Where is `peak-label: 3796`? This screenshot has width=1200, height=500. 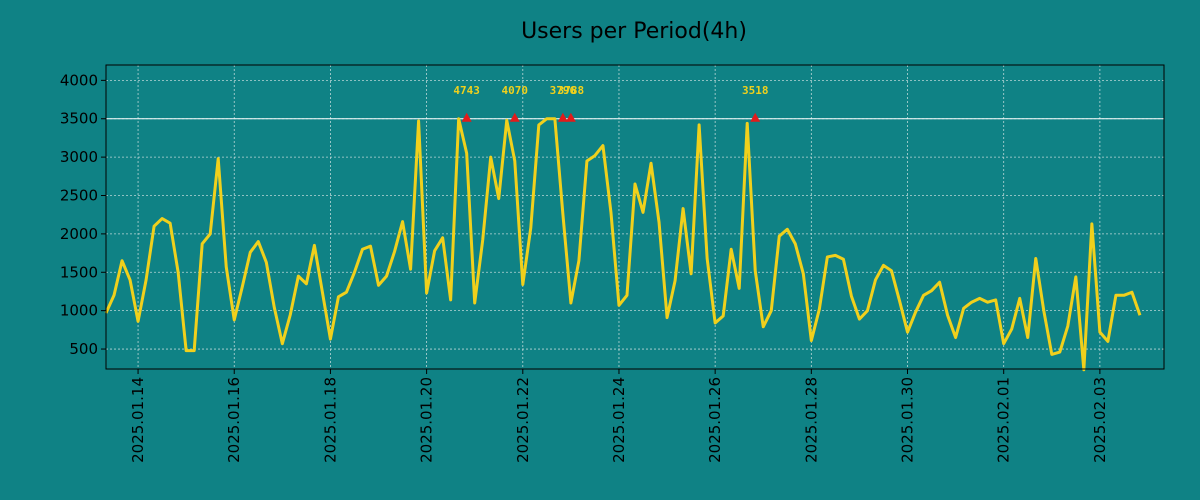 peak-label: 3796 is located at coordinates (563, 90).